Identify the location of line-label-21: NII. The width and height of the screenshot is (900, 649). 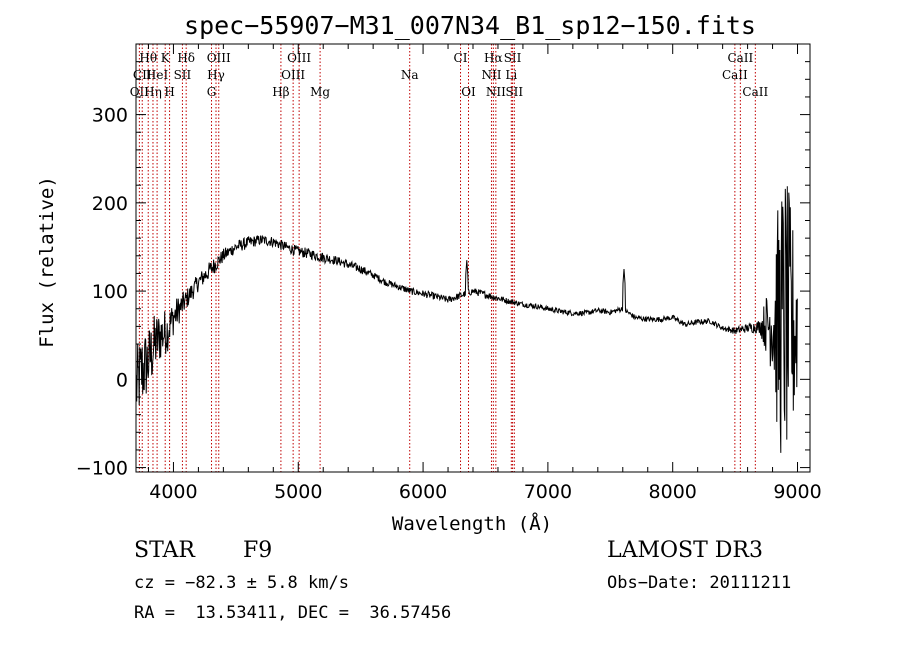
(496, 92).